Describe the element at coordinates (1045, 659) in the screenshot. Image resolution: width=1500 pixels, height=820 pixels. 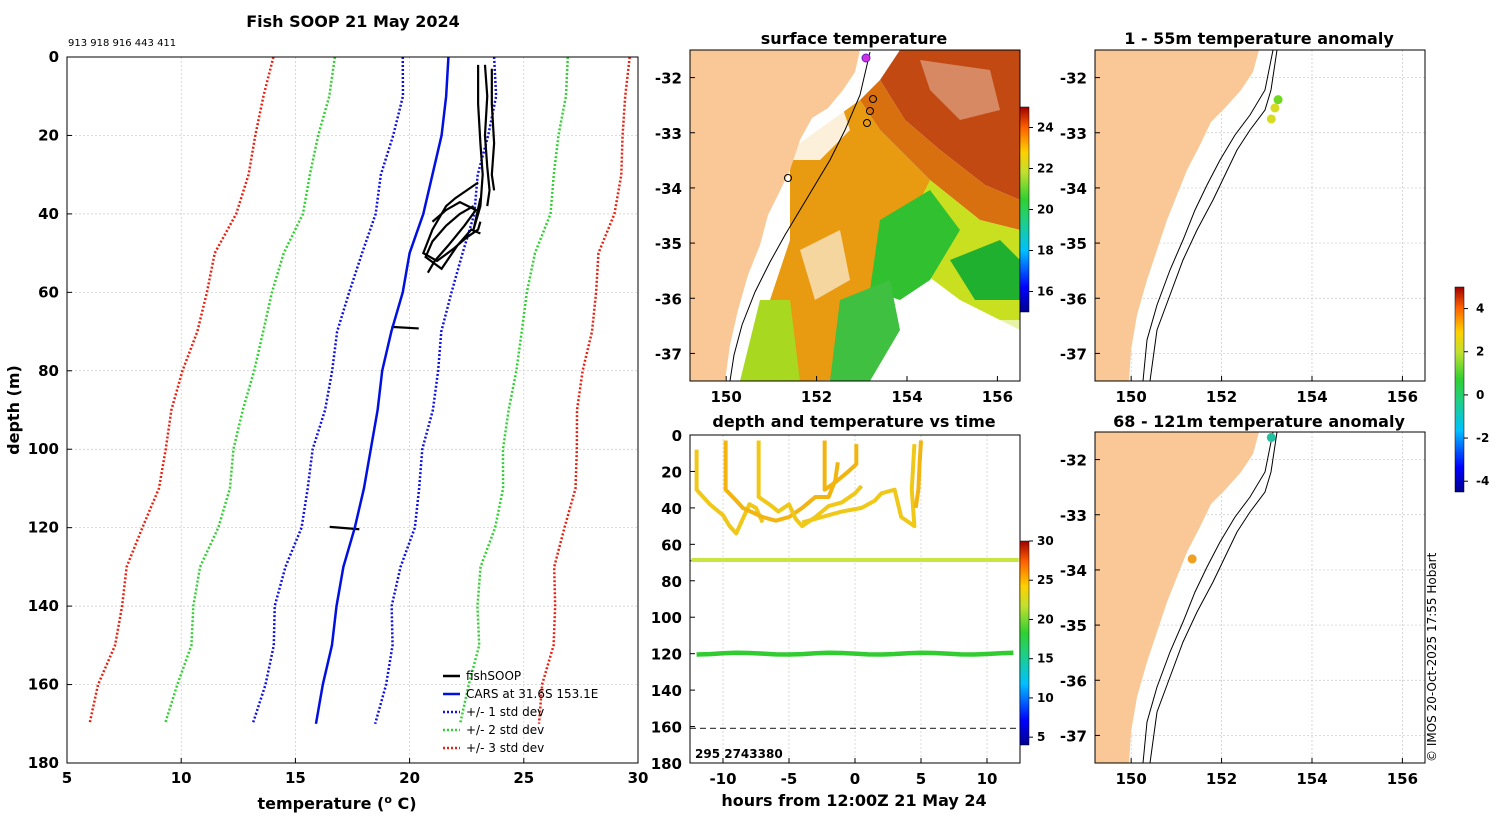
I see `dt-cb-tick-label: 15` at that location.